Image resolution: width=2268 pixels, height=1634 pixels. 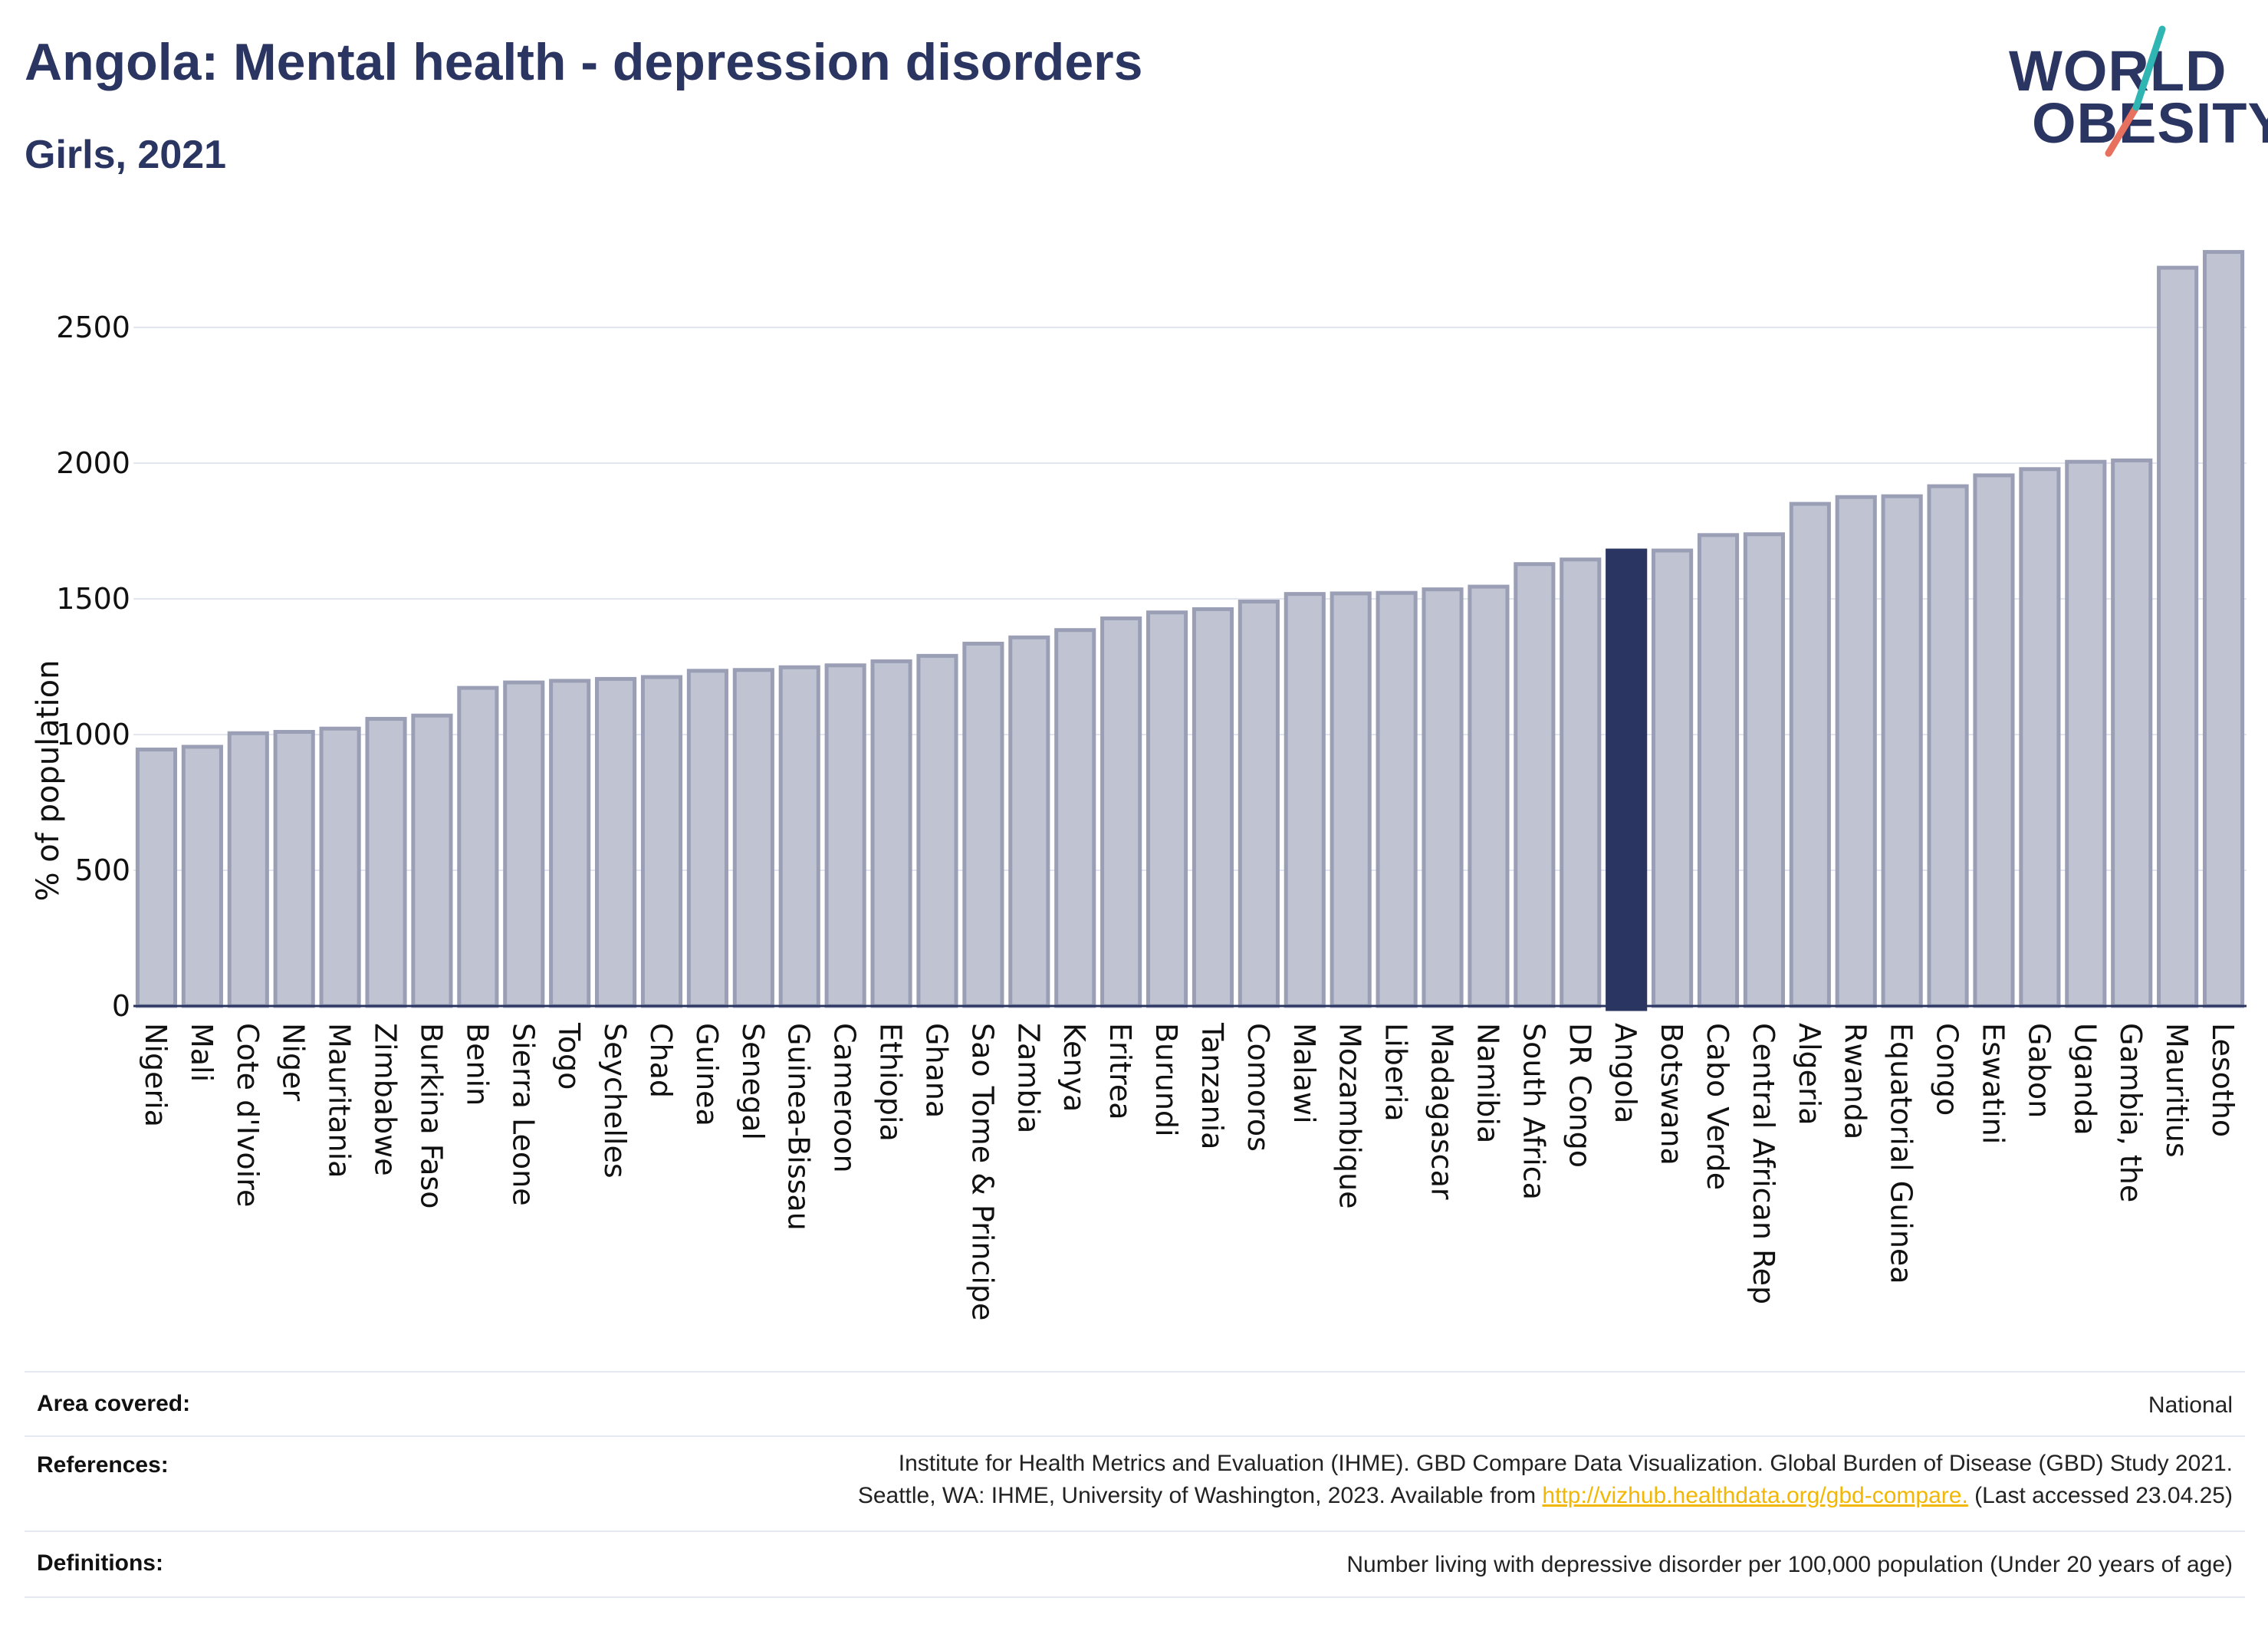 What do you see at coordinates (616, 842) in the screenshot?
I see `bar-seychelles` at bounding box center [616, 842].